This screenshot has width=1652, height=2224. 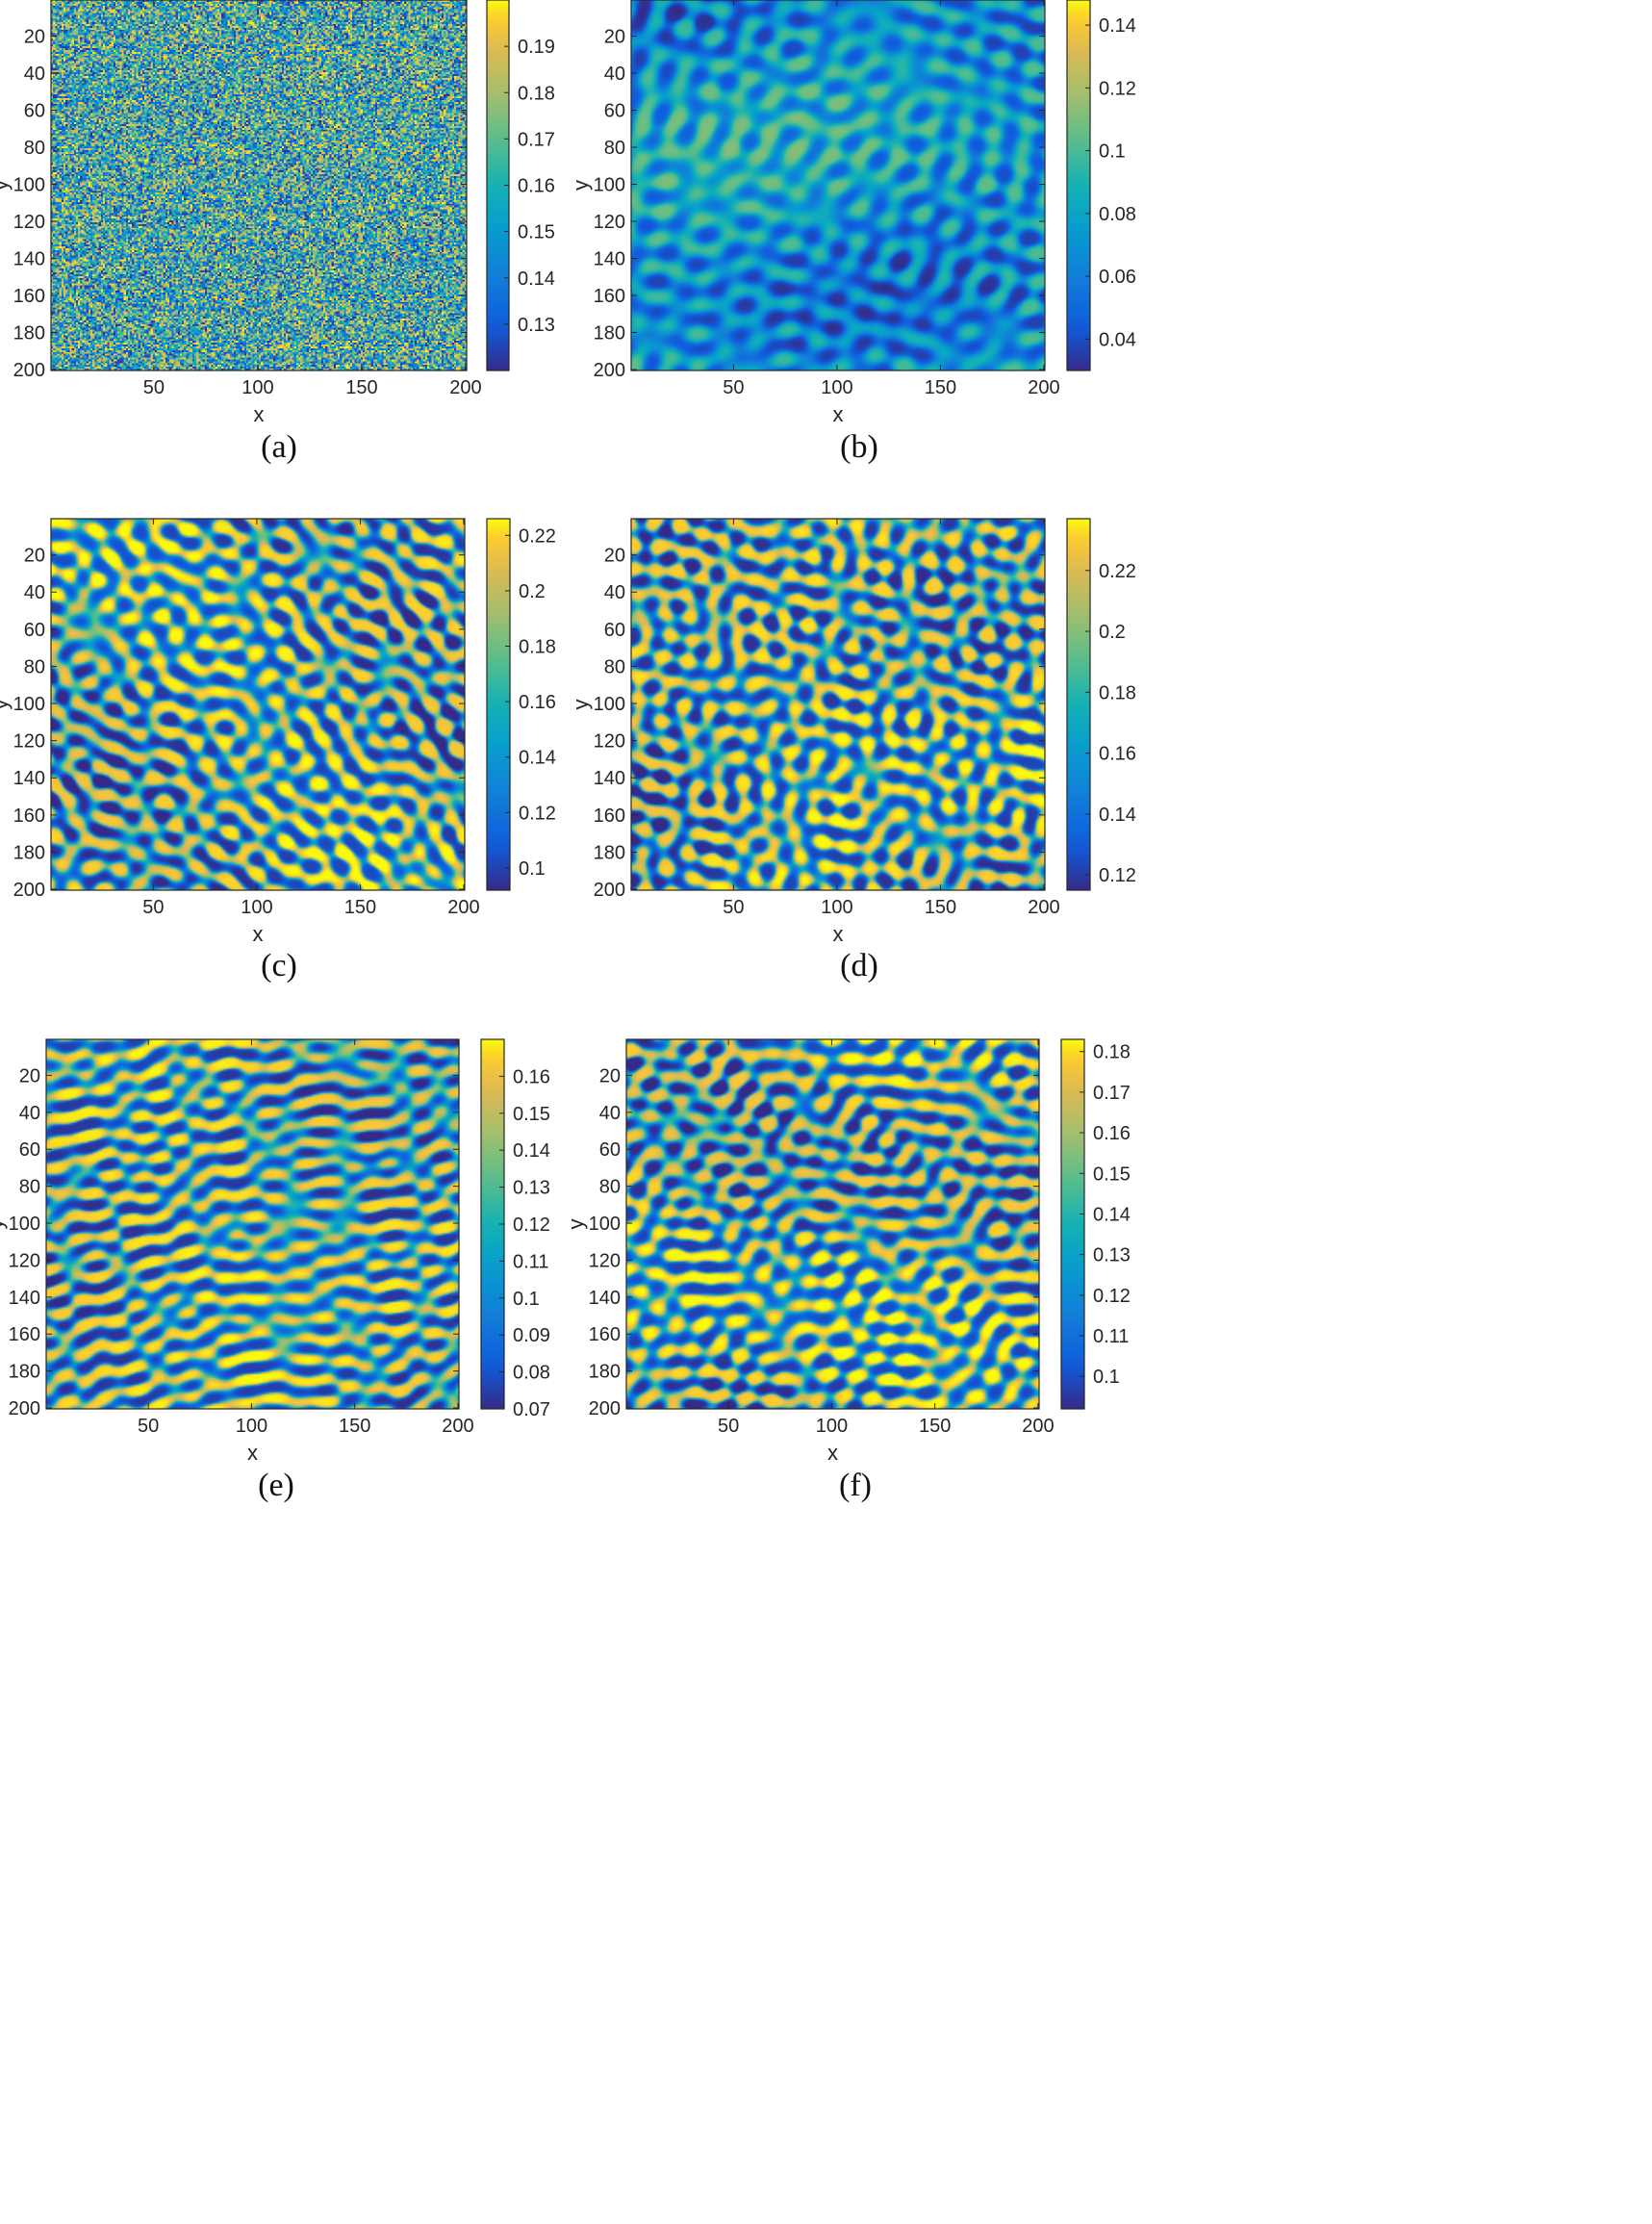 What do you see at coordinates (276, 1485) in the screenshot?
I see `panel-caption: (e)` at bounding box center [276, 1485].